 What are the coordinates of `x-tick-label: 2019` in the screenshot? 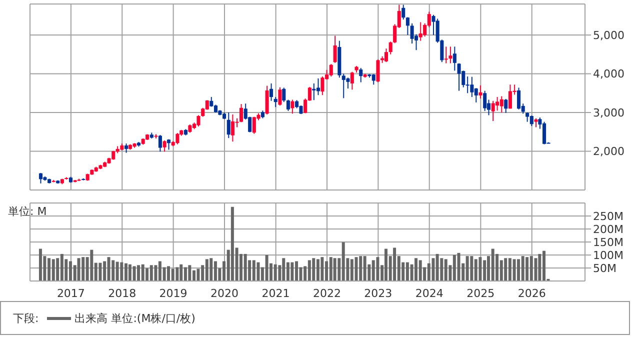 It's located at (173, 293).